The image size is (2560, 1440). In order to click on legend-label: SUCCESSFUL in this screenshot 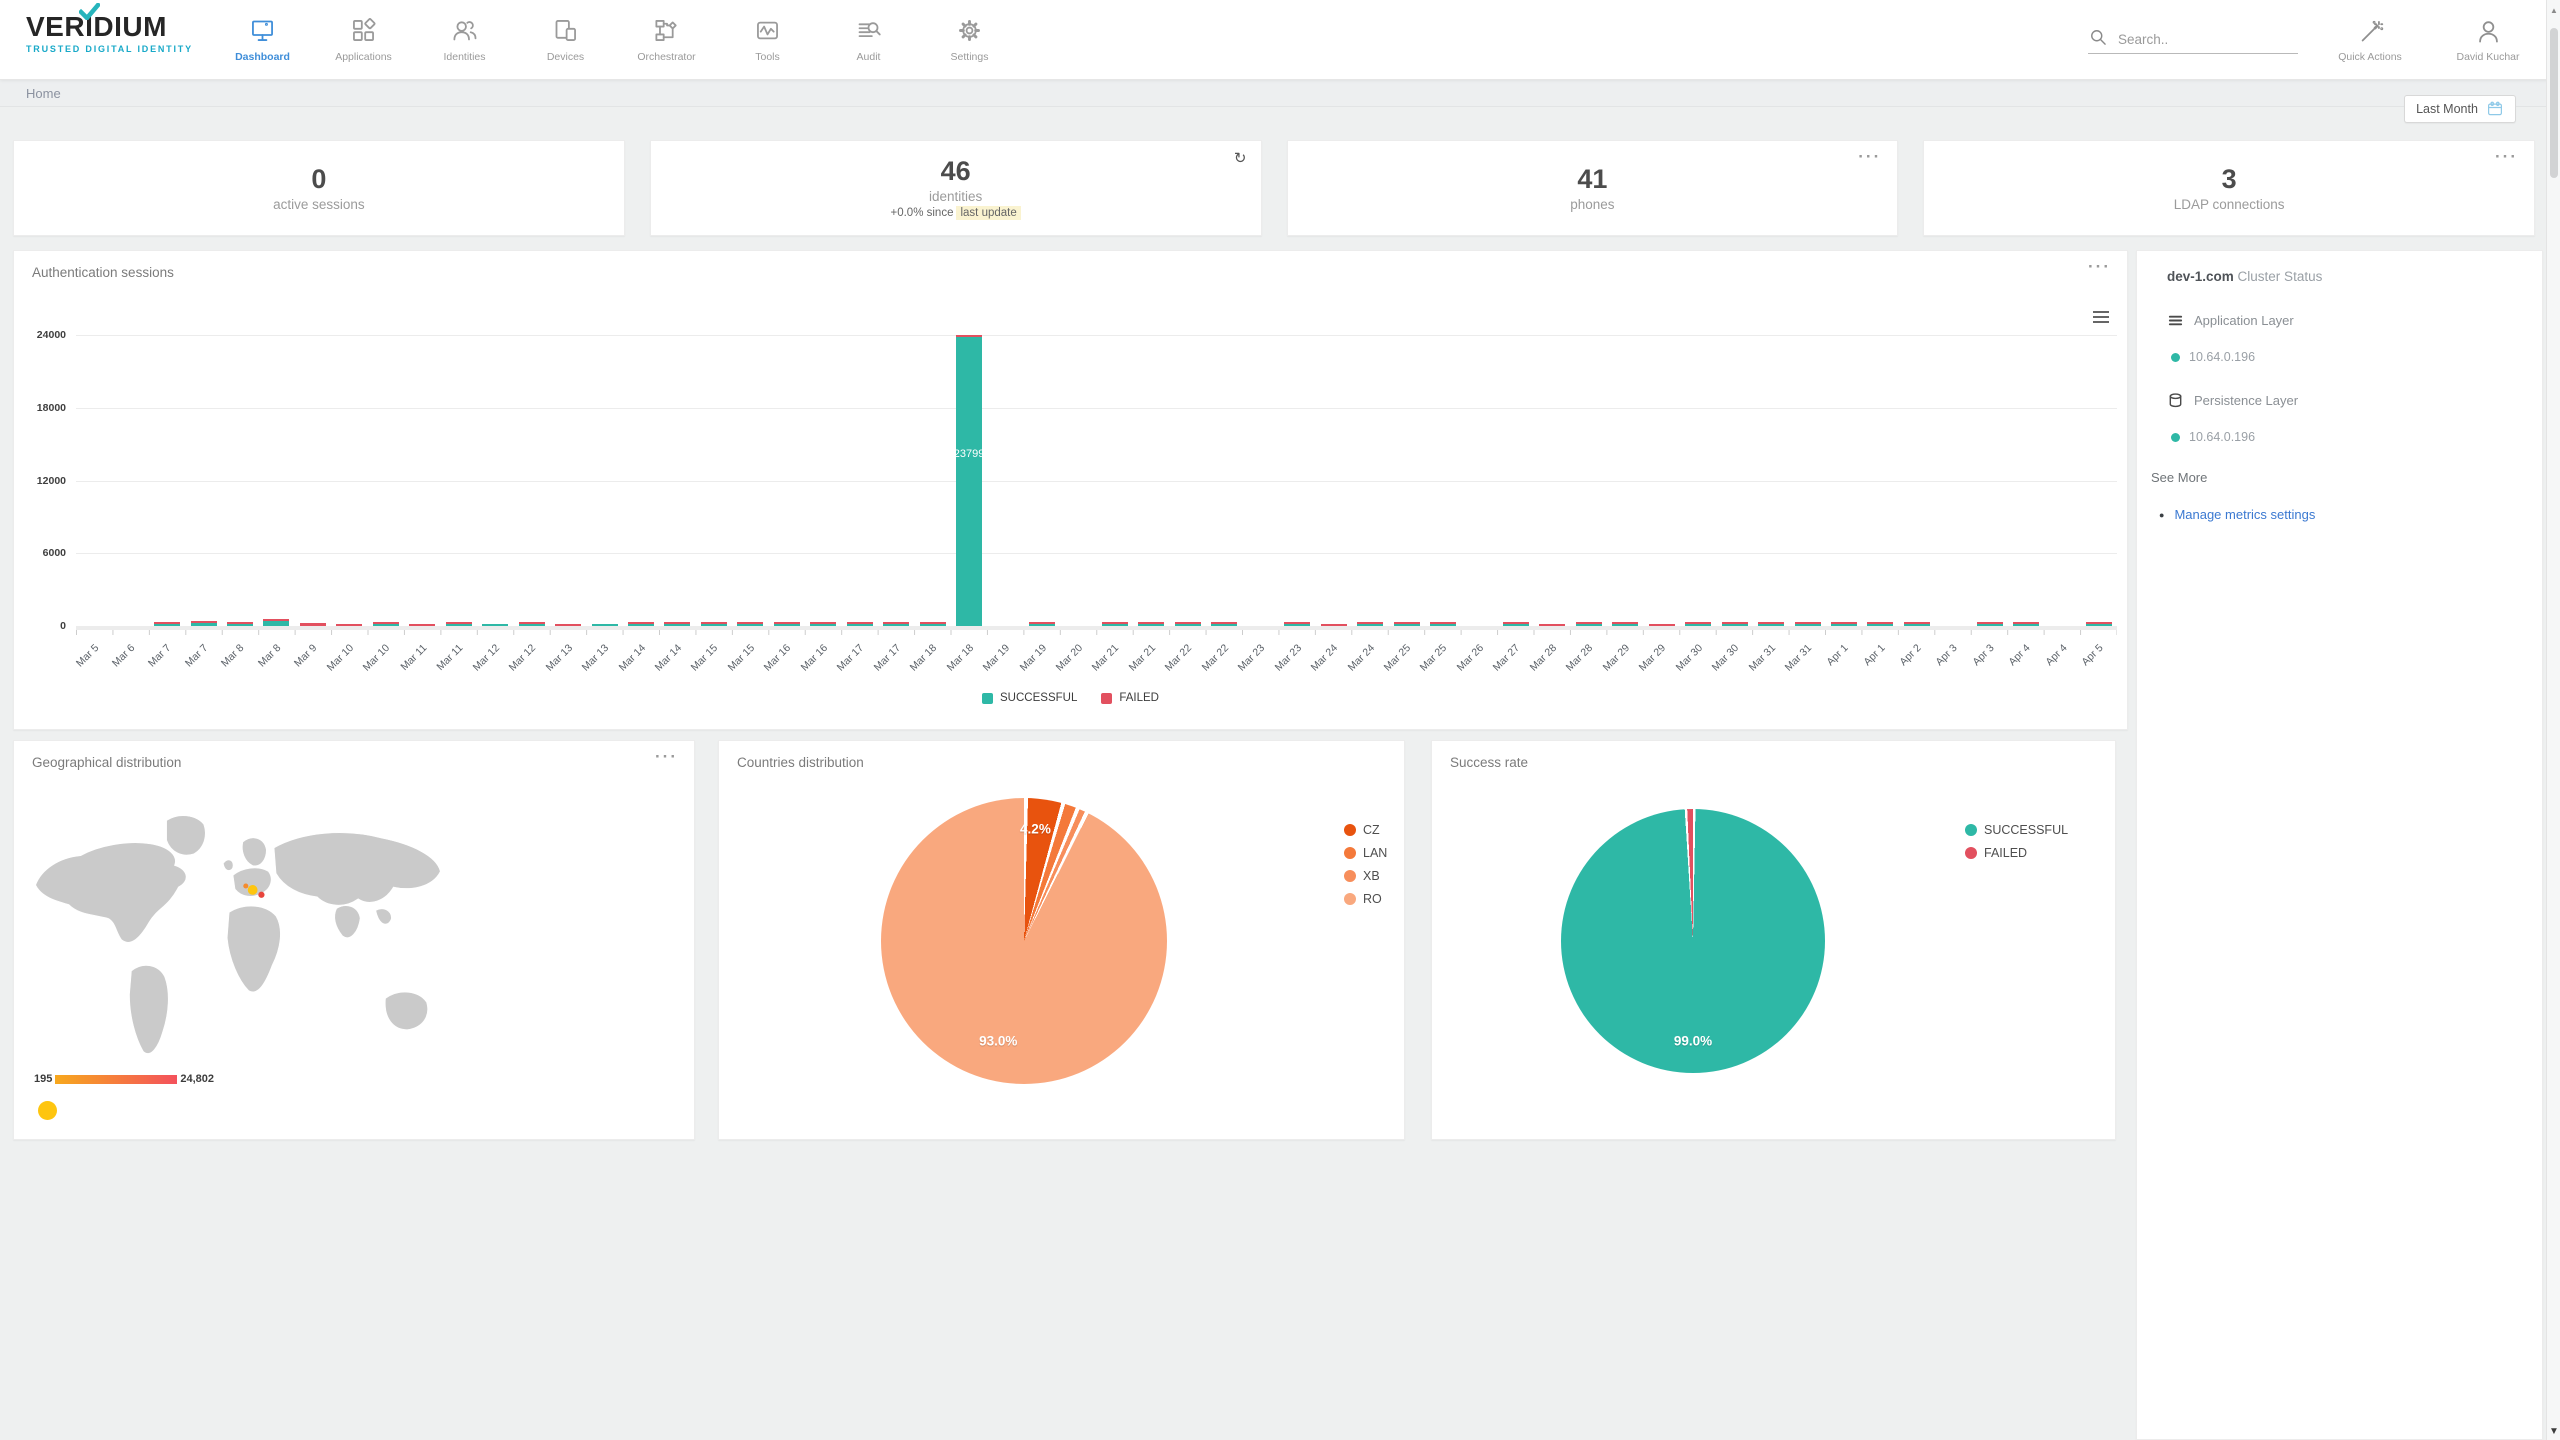, I will do `click(1039, 698)`.